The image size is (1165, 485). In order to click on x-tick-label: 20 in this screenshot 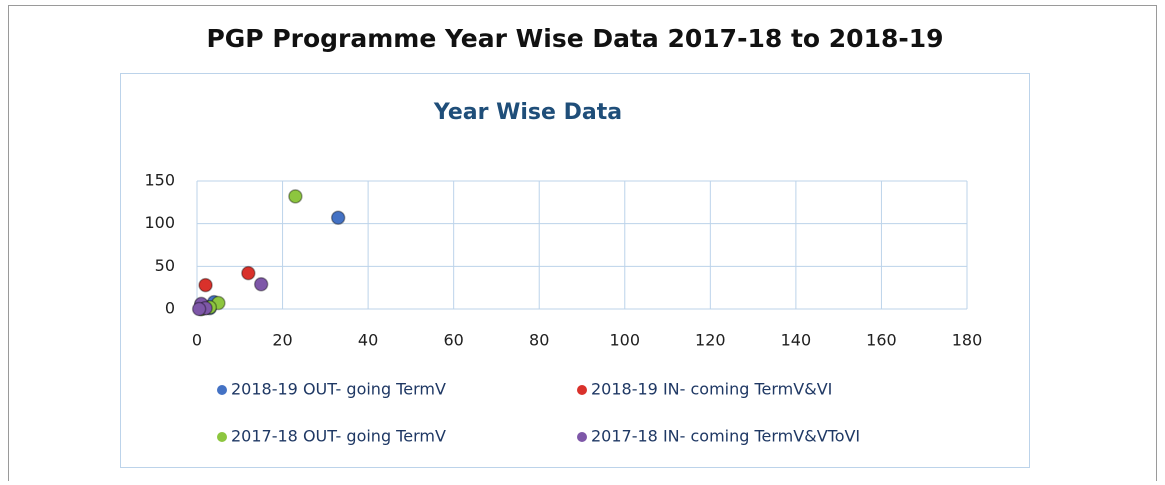, I will do `click(282, 340)`.